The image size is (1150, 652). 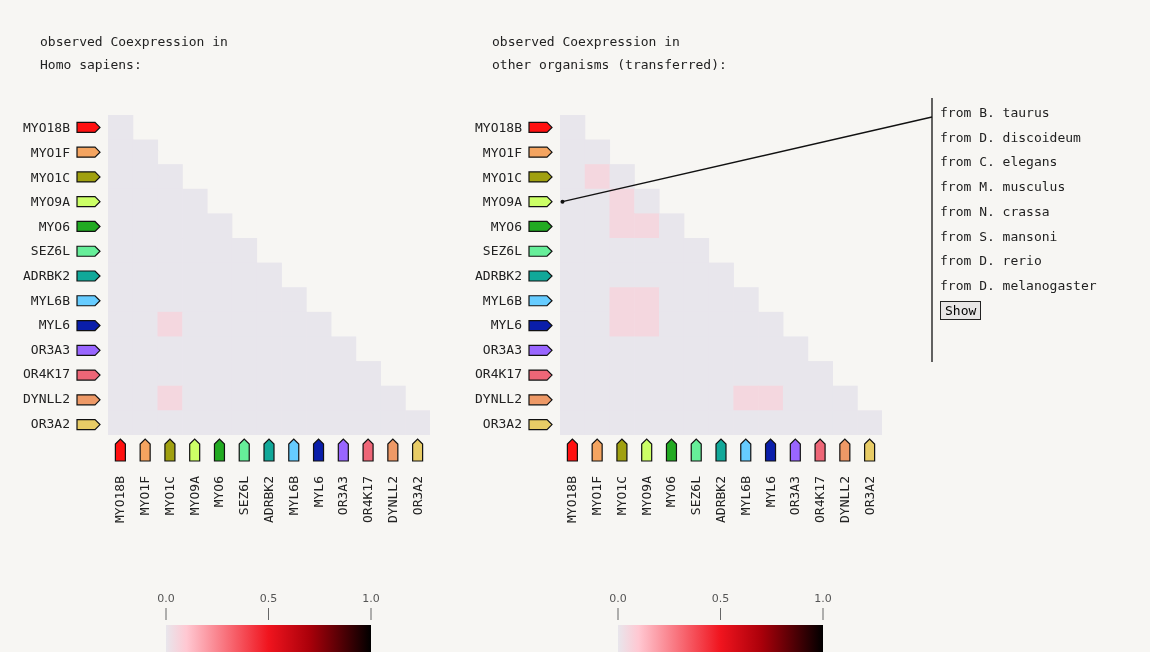 What do you see at coordinates (1011, 137) in the screenshot?
I see `text: from D. discoideum` at bounding box center [1011, 137].